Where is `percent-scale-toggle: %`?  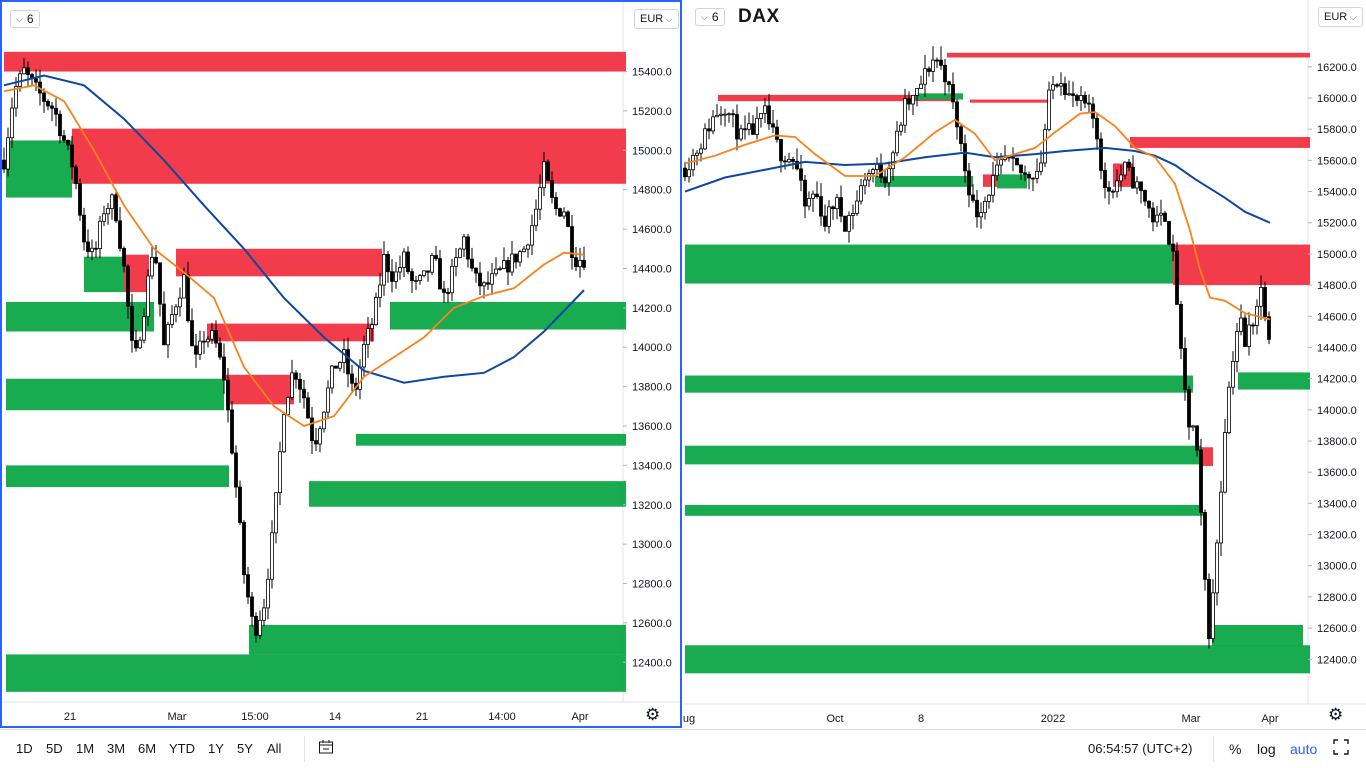 percent-scale-toggle: % is located at coordinates (1235, 749).